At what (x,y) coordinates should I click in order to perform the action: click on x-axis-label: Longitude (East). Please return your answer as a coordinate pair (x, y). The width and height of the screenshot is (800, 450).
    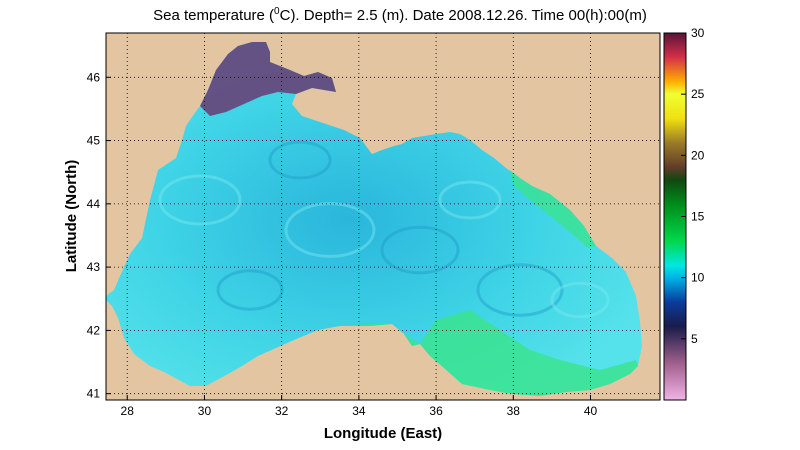
    Looking at the image, I should click on (383, 433).